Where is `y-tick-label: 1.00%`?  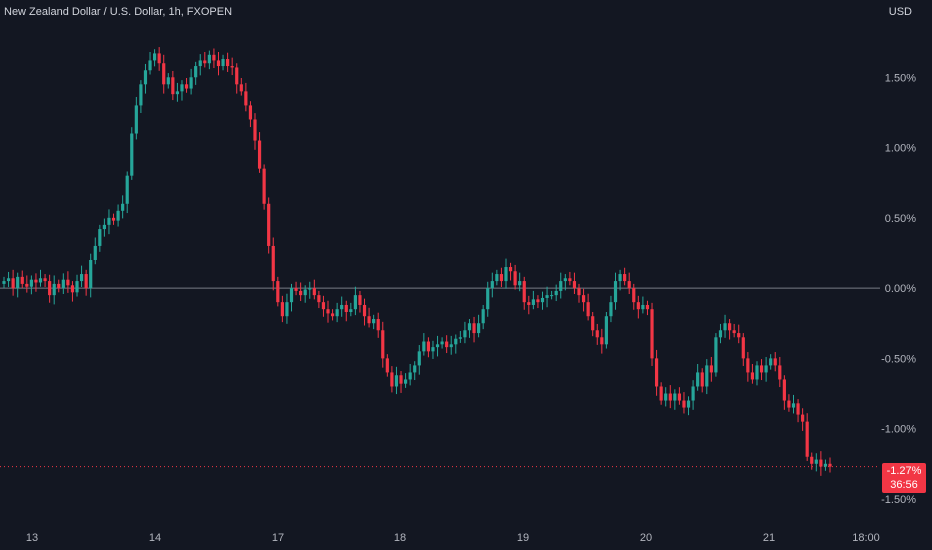
y-tick-label: 1.00% is located at coordinates (900, 149).